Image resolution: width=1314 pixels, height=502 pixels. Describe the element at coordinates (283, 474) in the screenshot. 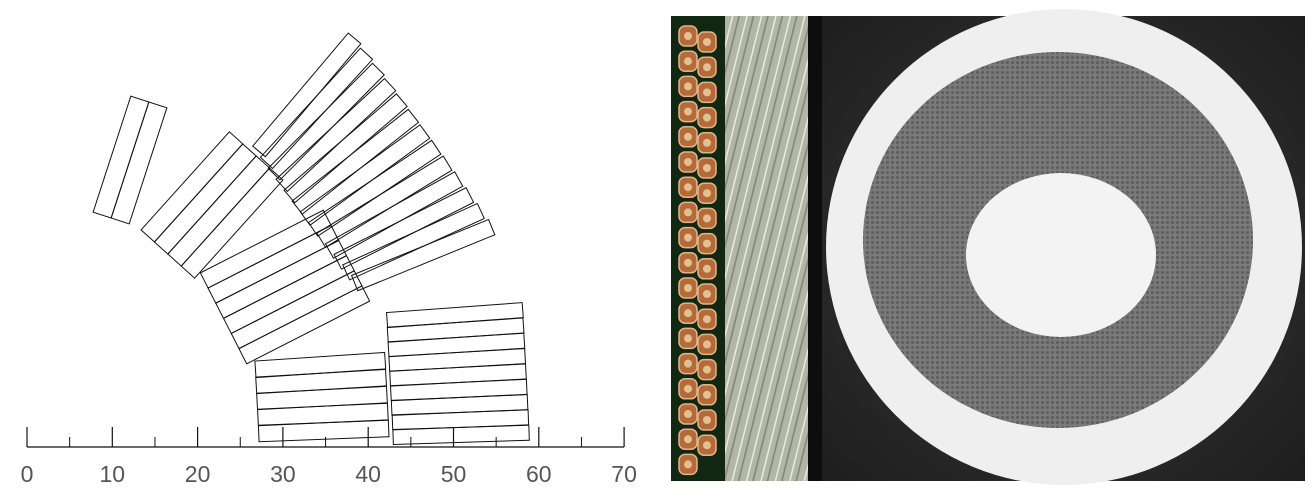

I see `axis-tick-label: 30` at that location.